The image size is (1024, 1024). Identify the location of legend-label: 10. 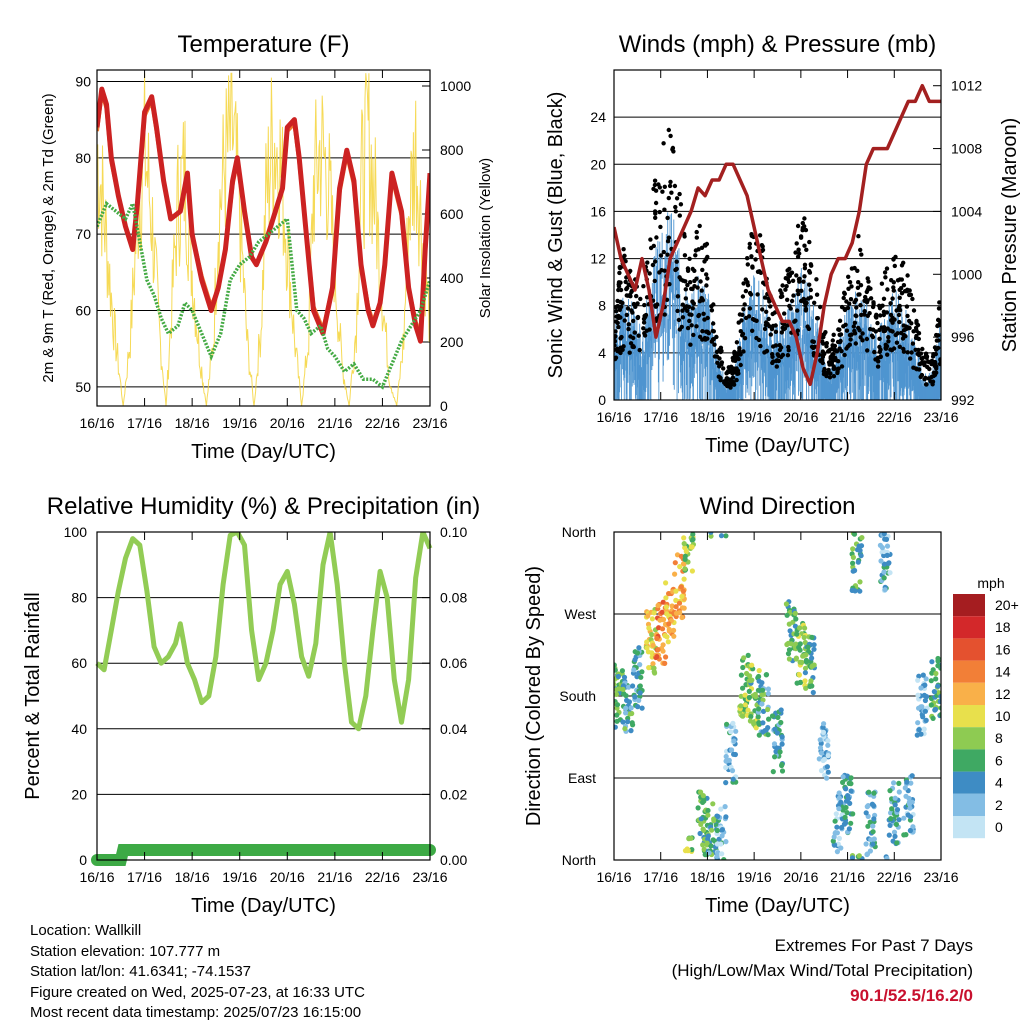
(1003, 716).